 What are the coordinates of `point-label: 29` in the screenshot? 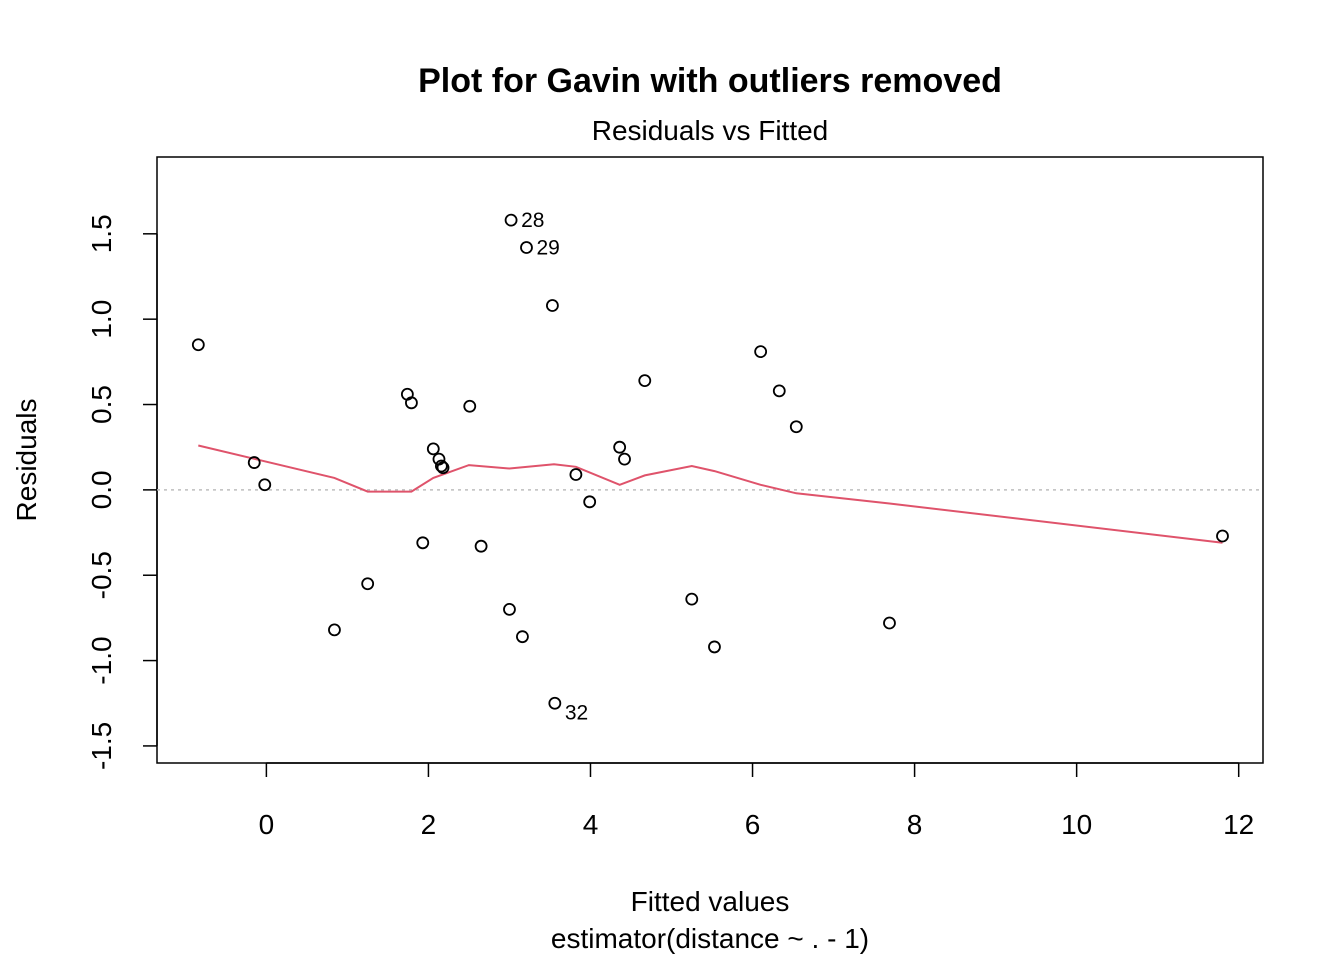 It's located at (547, 247).